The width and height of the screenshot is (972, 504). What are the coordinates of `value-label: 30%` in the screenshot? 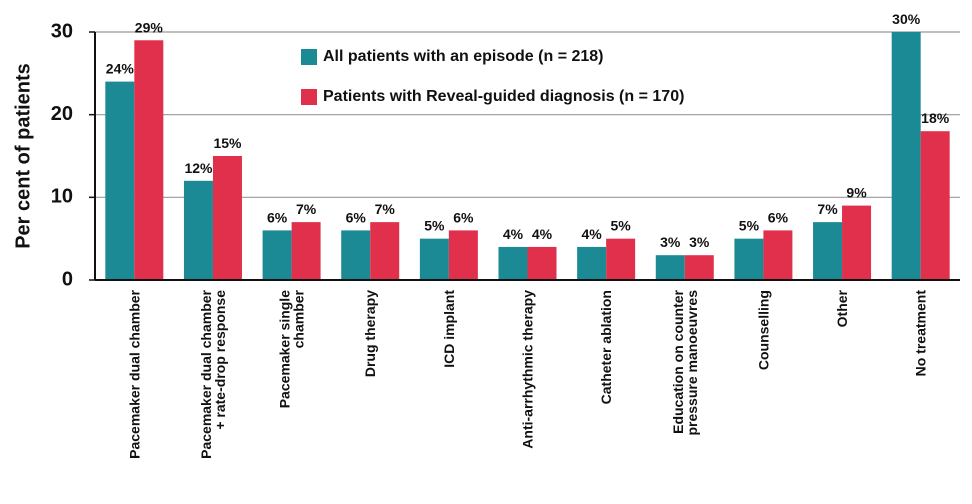 It's located at (906, 19).